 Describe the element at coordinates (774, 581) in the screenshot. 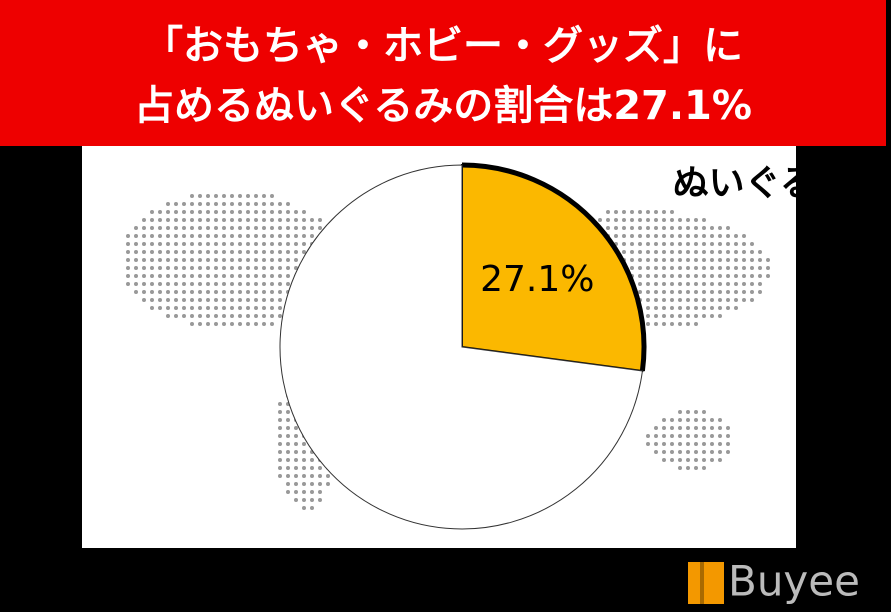

I see `brand-logo: Buyee` at that location.